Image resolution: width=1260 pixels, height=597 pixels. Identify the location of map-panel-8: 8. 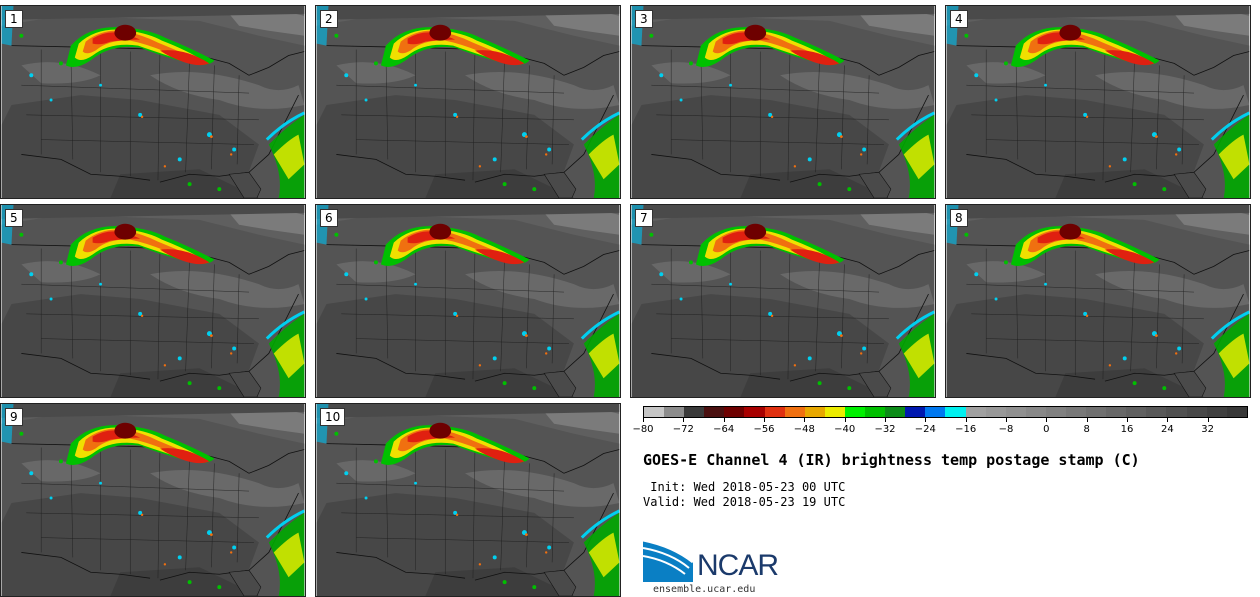
(1098, 301).